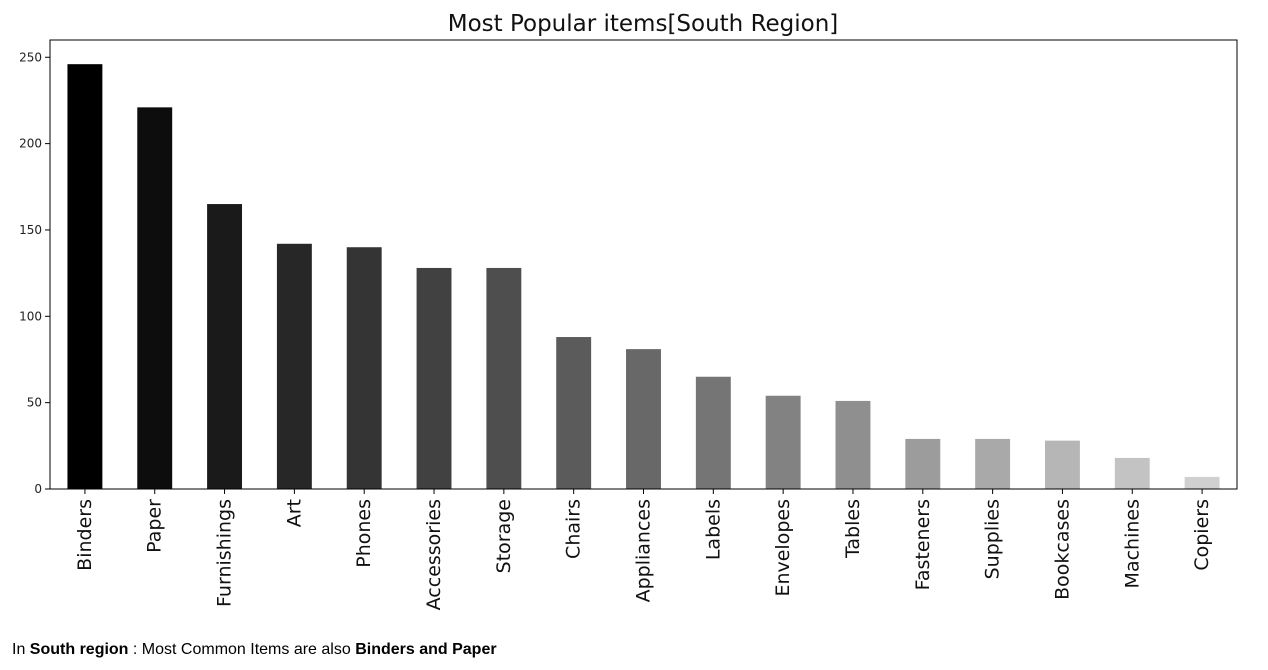 Image resolution: width=1268 pixels, height=670 pixels. Describe the element at coordinates (783, 548) in the screenshot. I see `x-tick-label: Envelopes` at that location.